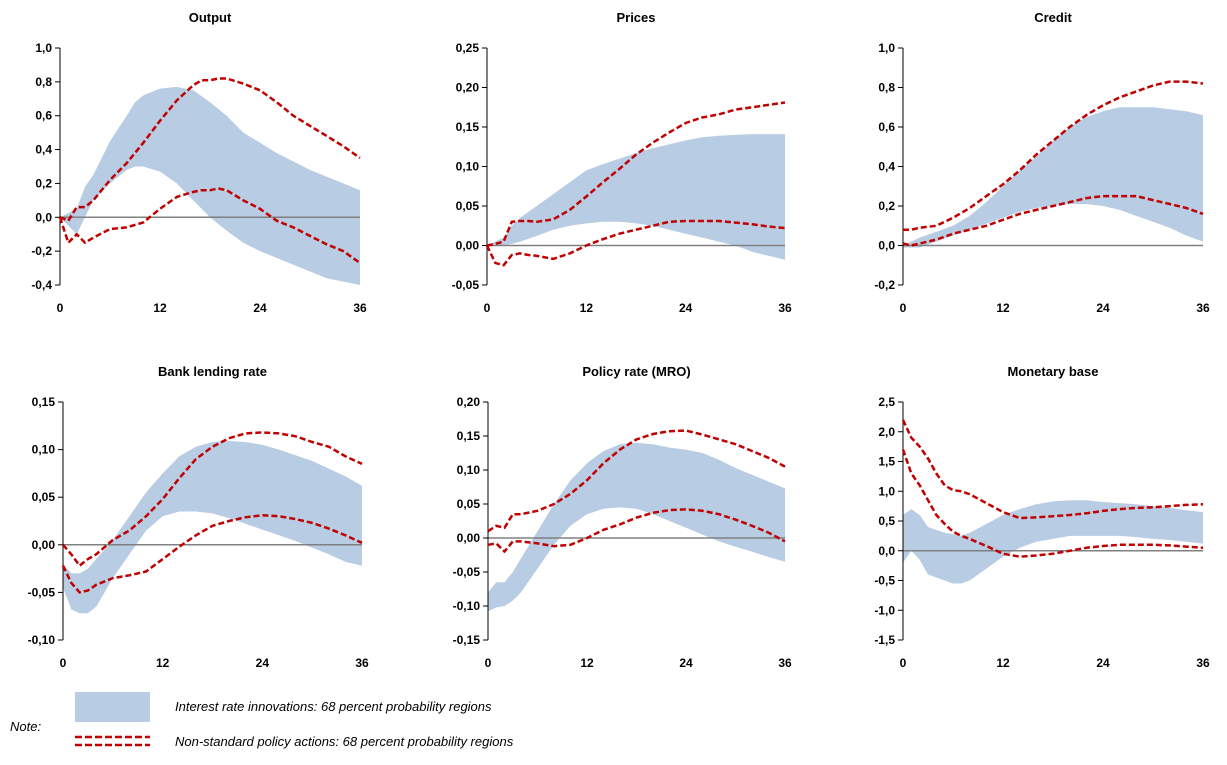 The height and width of the screenshot is (765, 1227). Describe the element at coordinates (112, 707) in the screenshot. I see `legend-band-swatch` at that location.